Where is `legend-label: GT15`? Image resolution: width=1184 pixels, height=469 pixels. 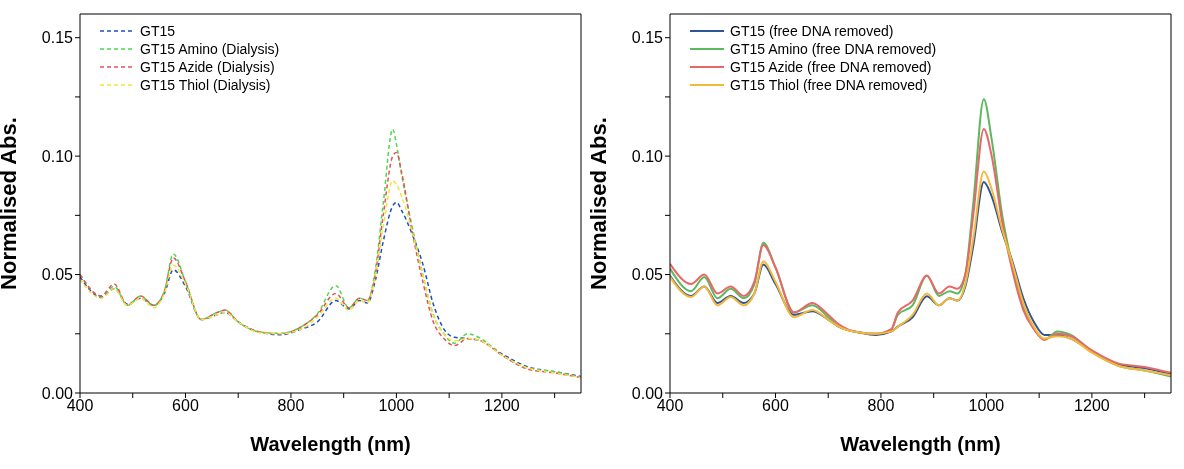
legend-label: GT15 is located at coordinates (158, 31).